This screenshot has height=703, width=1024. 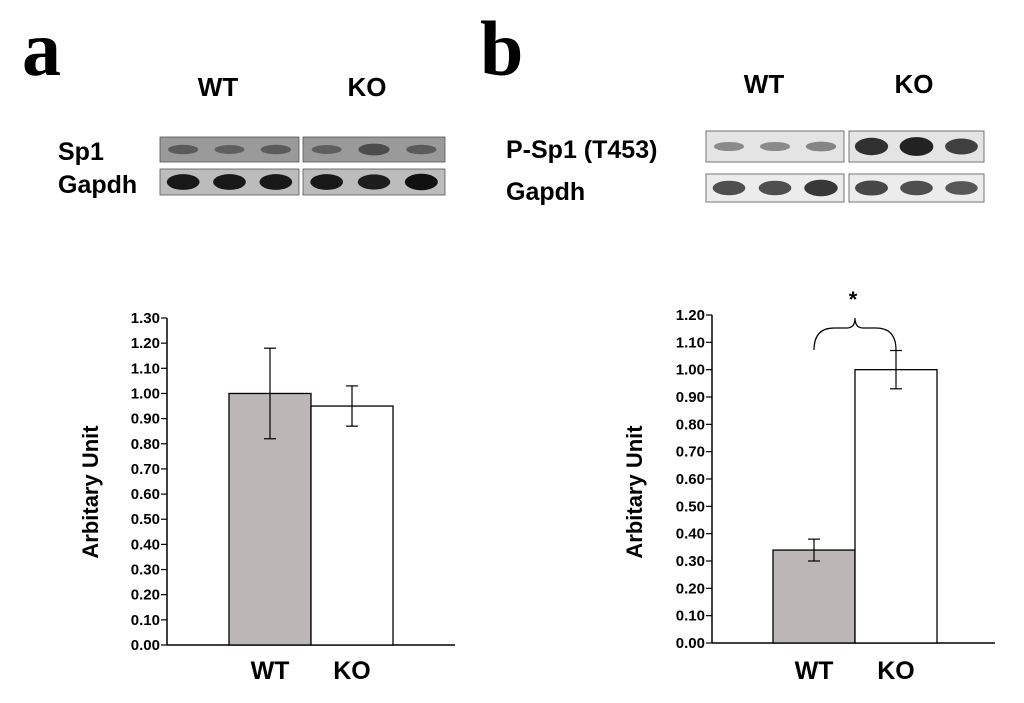 I want to click on panel-a-group-wt-label: WT, so click(x=218, y=87).